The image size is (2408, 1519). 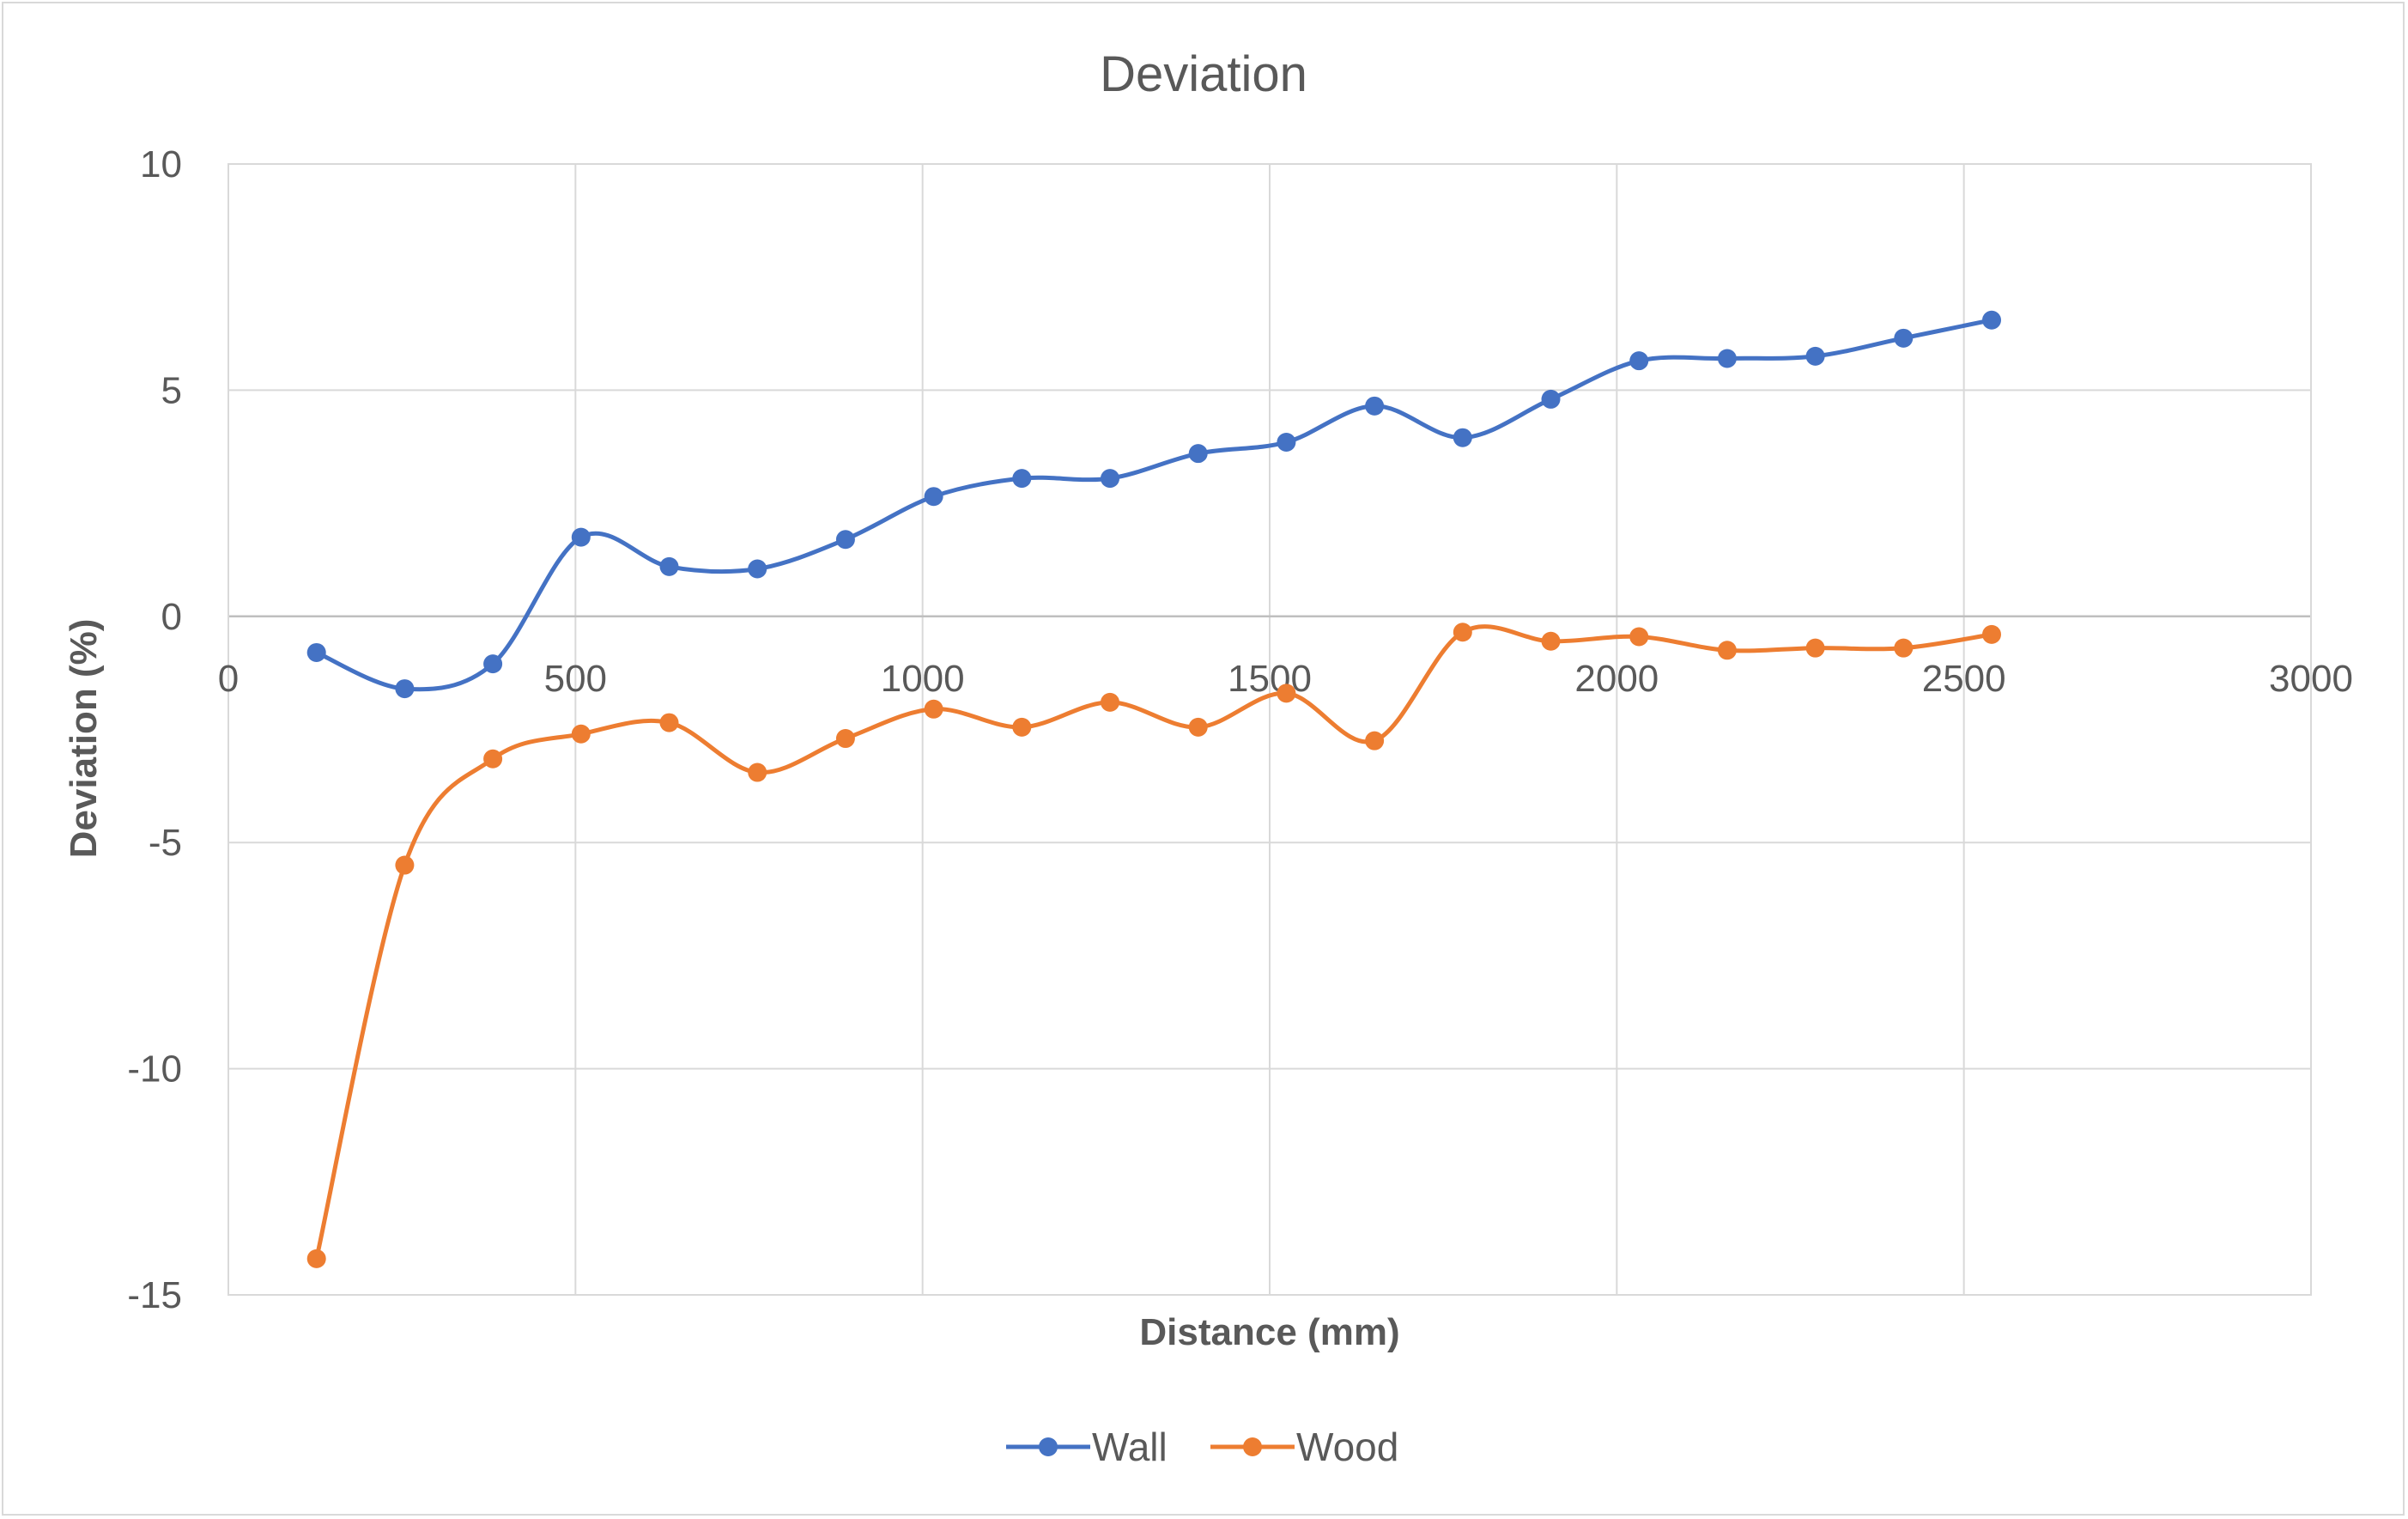 What do you see at coordinates (1617, 679) in the screenshot?
I see `x-tick-label: 2000` at bounding box center [1617, 679].